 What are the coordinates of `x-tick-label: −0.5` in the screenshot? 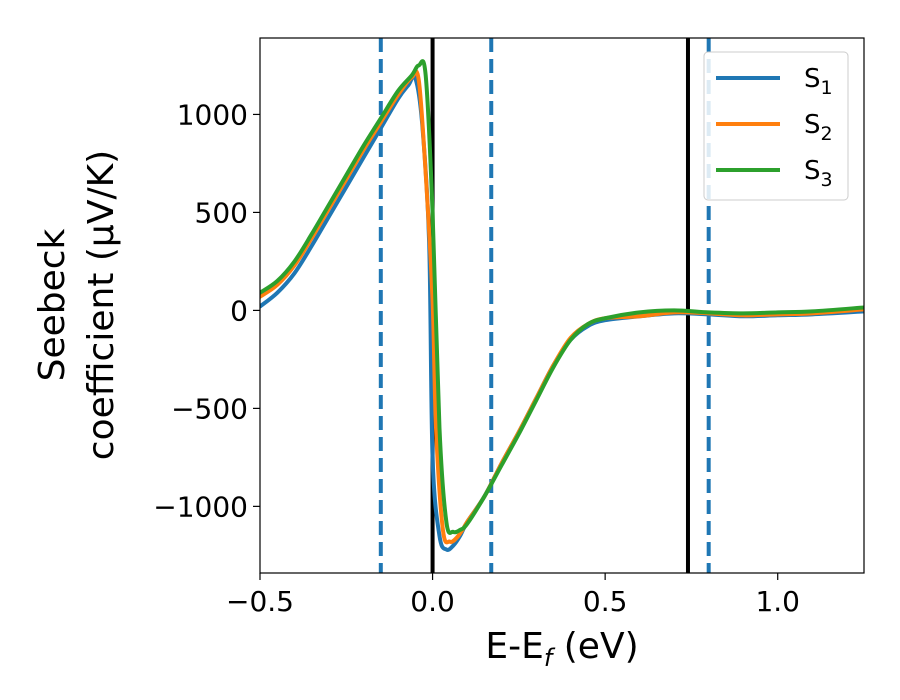 It's located at (260, 601).